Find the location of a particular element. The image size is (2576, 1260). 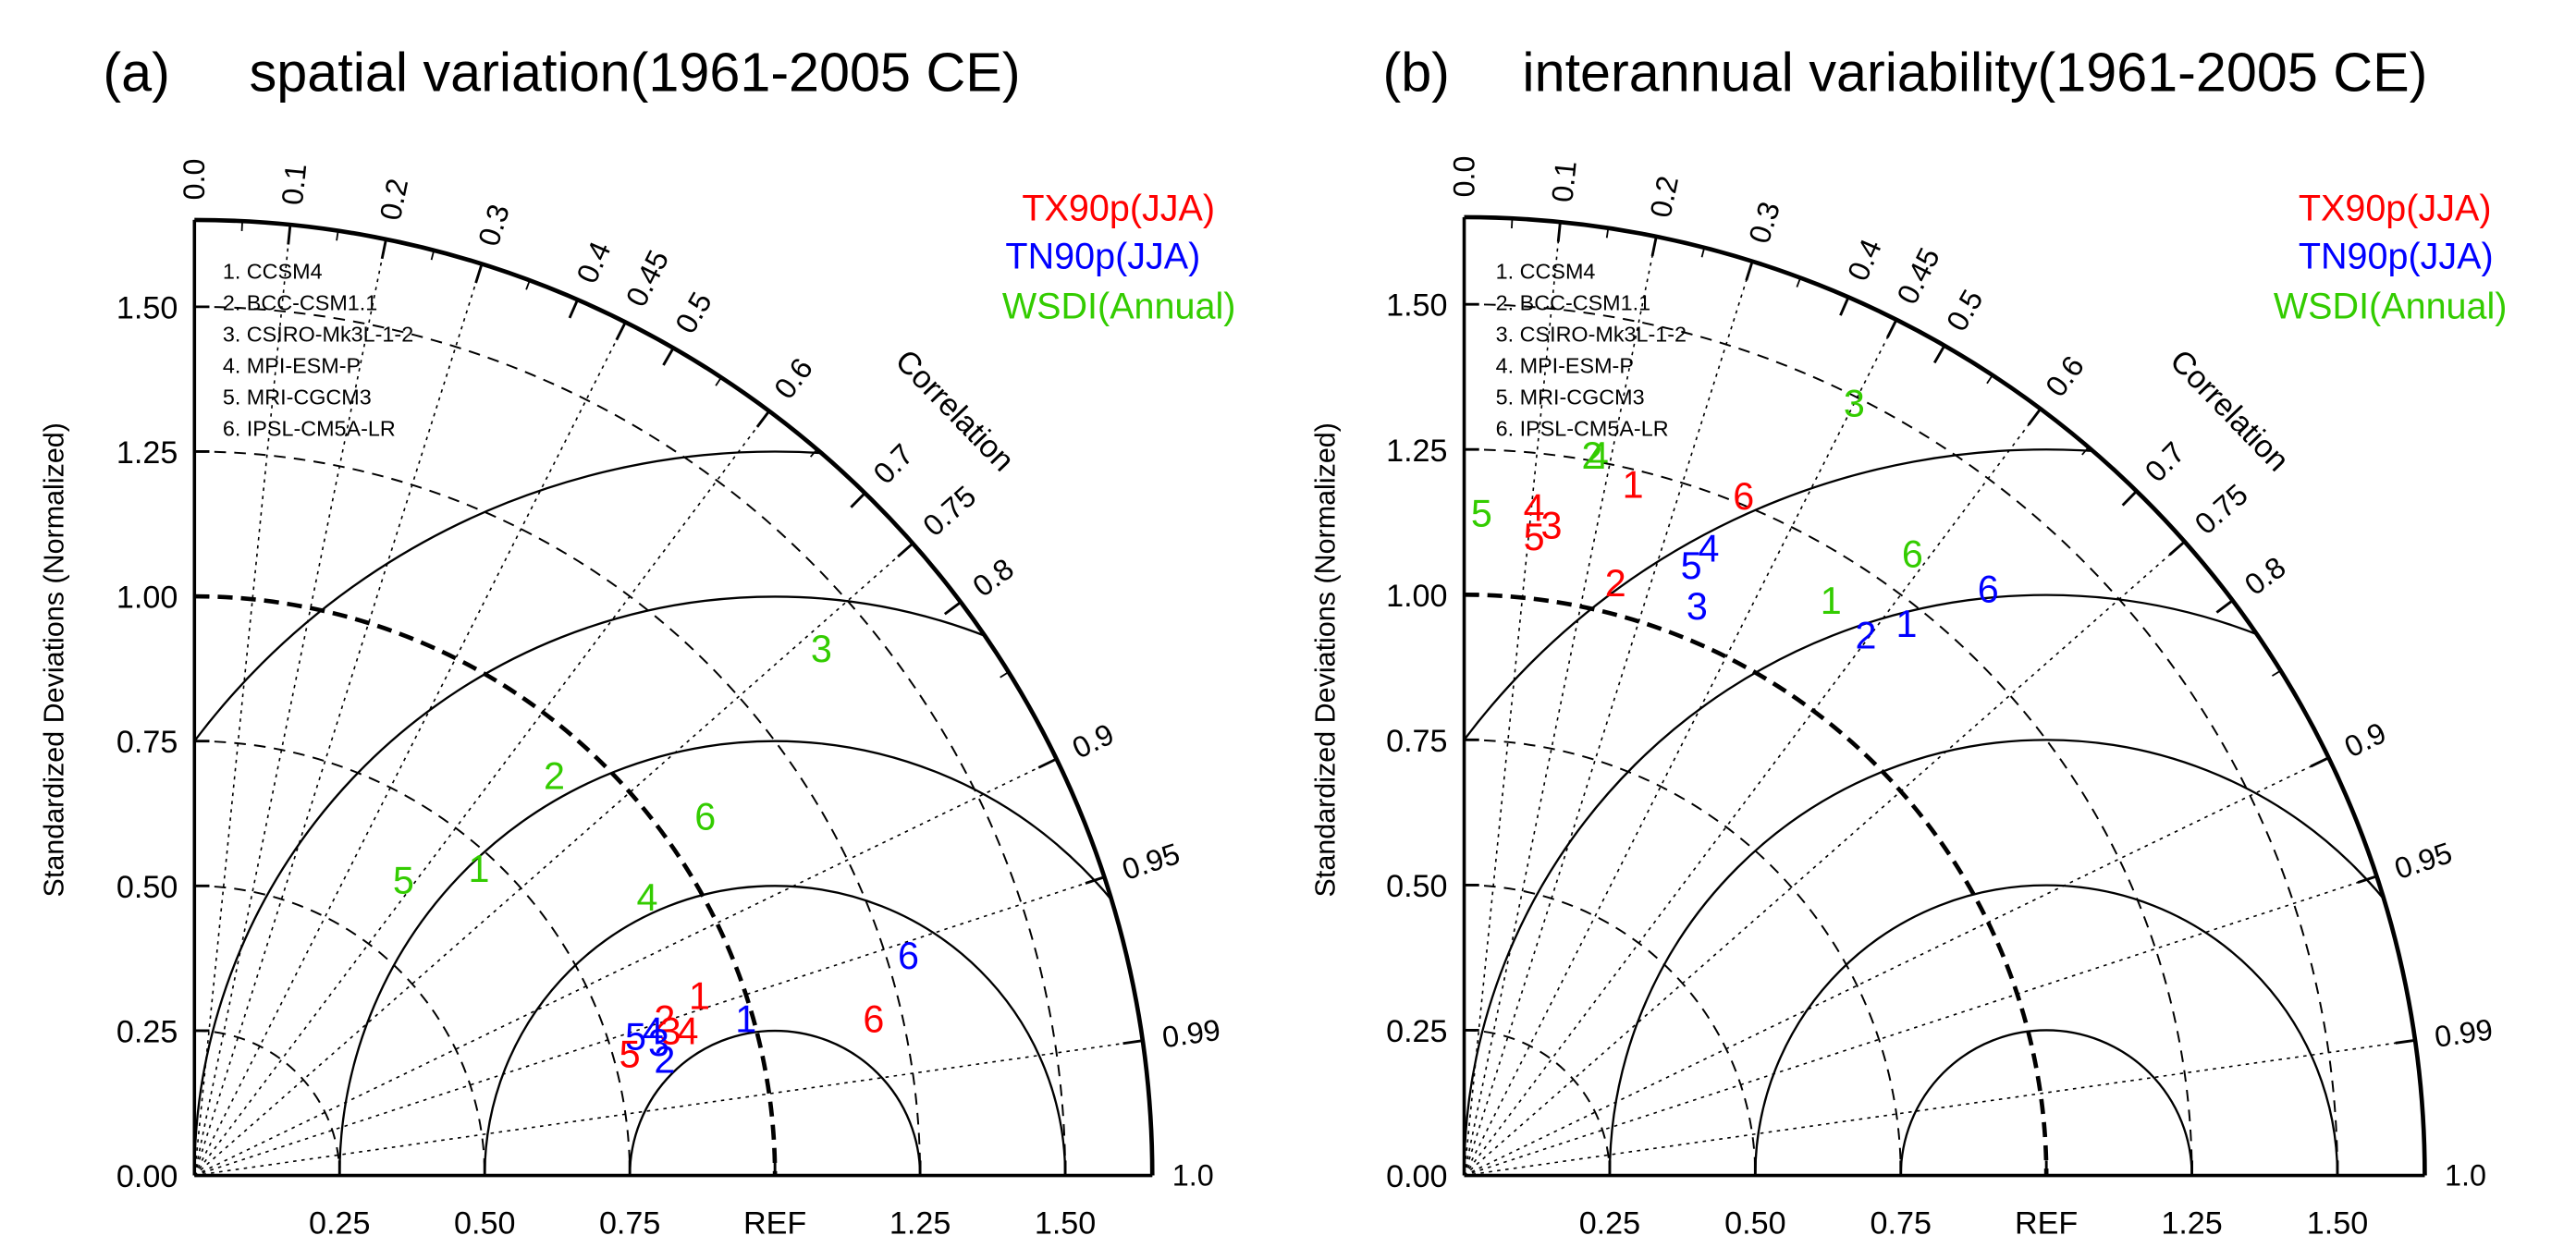

panel-b-point-tx90pjja-1: 1 is located at coordinates (1633, 484).